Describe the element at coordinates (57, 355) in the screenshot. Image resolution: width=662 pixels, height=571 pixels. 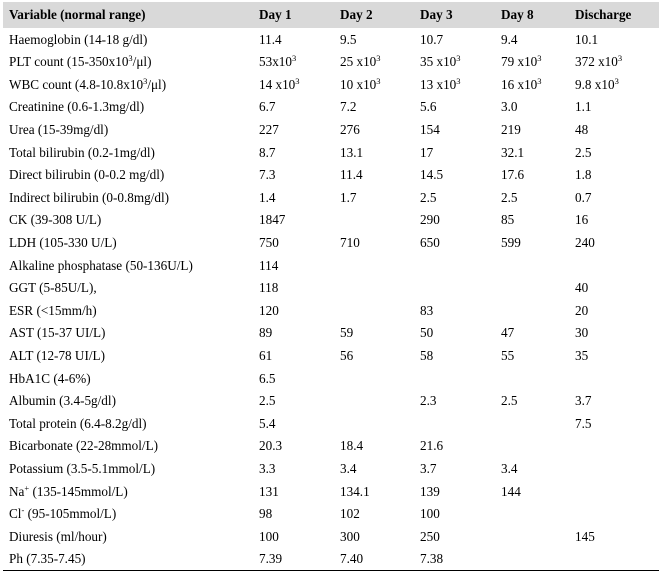
I see `variable-cell: ALT (12-78 UI/L)` at that location.